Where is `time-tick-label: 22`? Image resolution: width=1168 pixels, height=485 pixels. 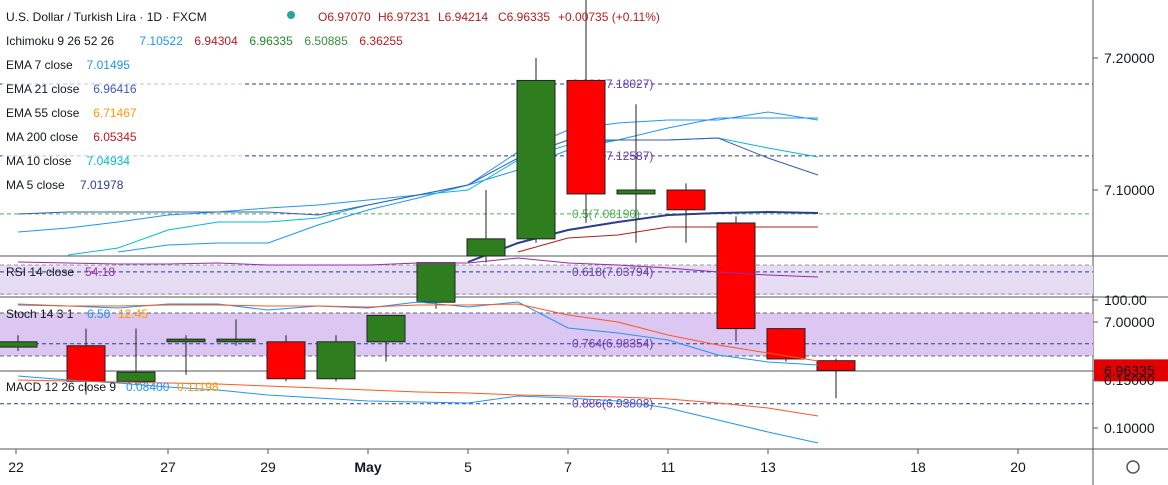 time-tick-label: 22 is located at coordinates (16, 467).